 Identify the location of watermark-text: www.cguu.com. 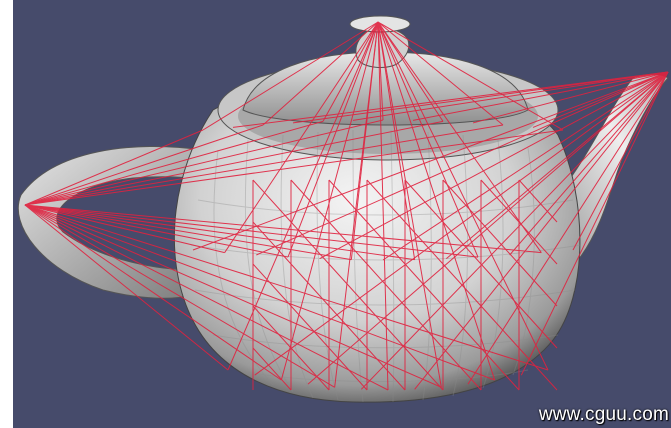
(603, 414).